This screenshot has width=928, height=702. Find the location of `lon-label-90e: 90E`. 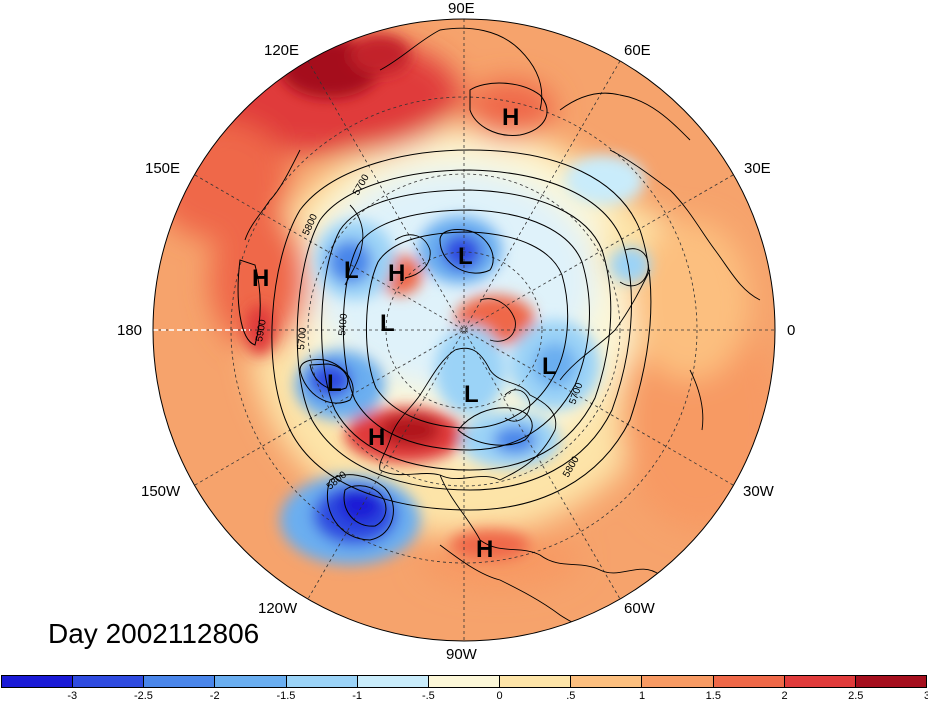

lon-label-90e: 90E is located at coordinates (461, 8).